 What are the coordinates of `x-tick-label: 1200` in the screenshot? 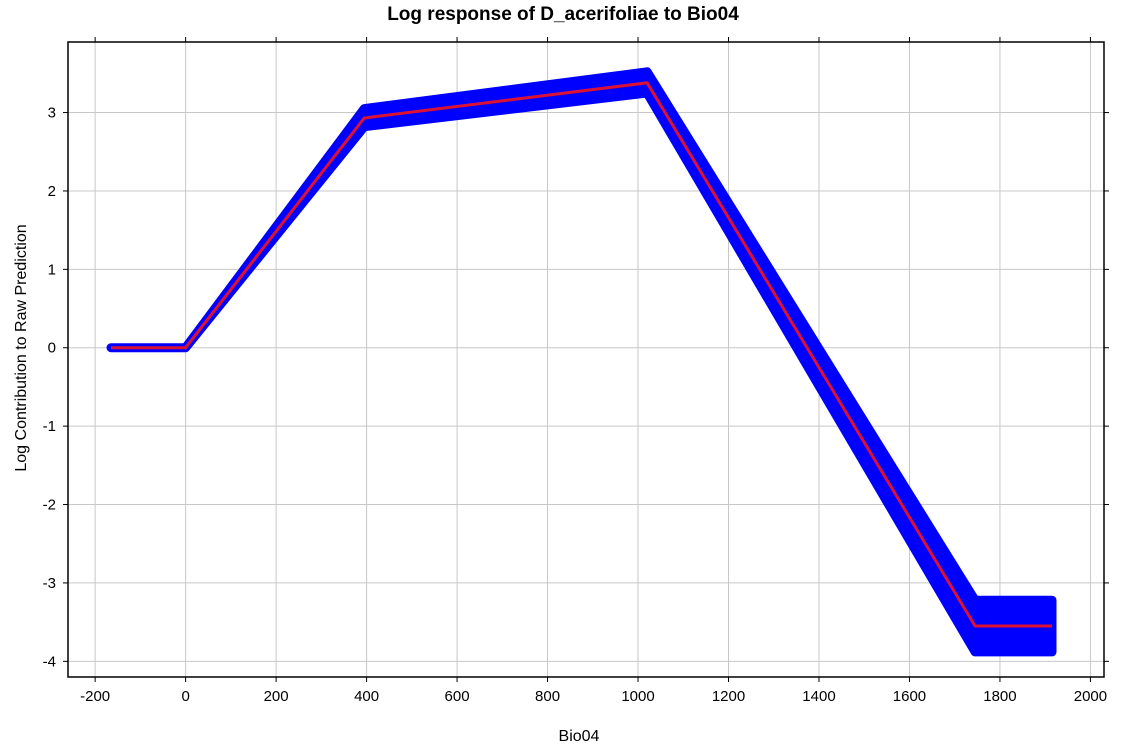 It's located at (728, 696).